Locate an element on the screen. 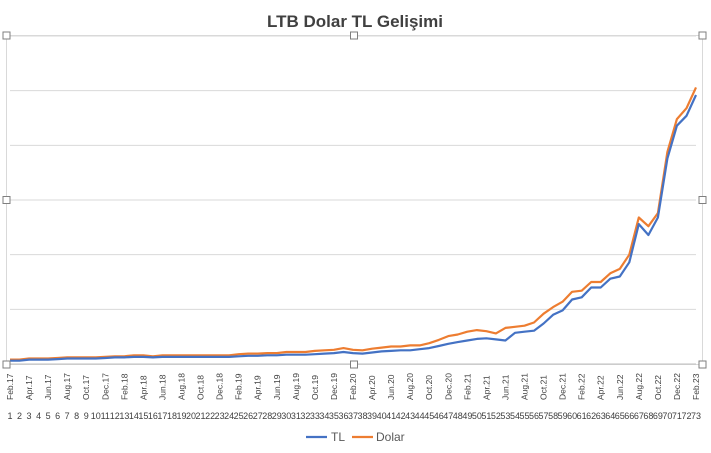 Image resolution: width=711 pixels, height=453 pixels. x-index-label: 67 is located at coordinates (639, 416).